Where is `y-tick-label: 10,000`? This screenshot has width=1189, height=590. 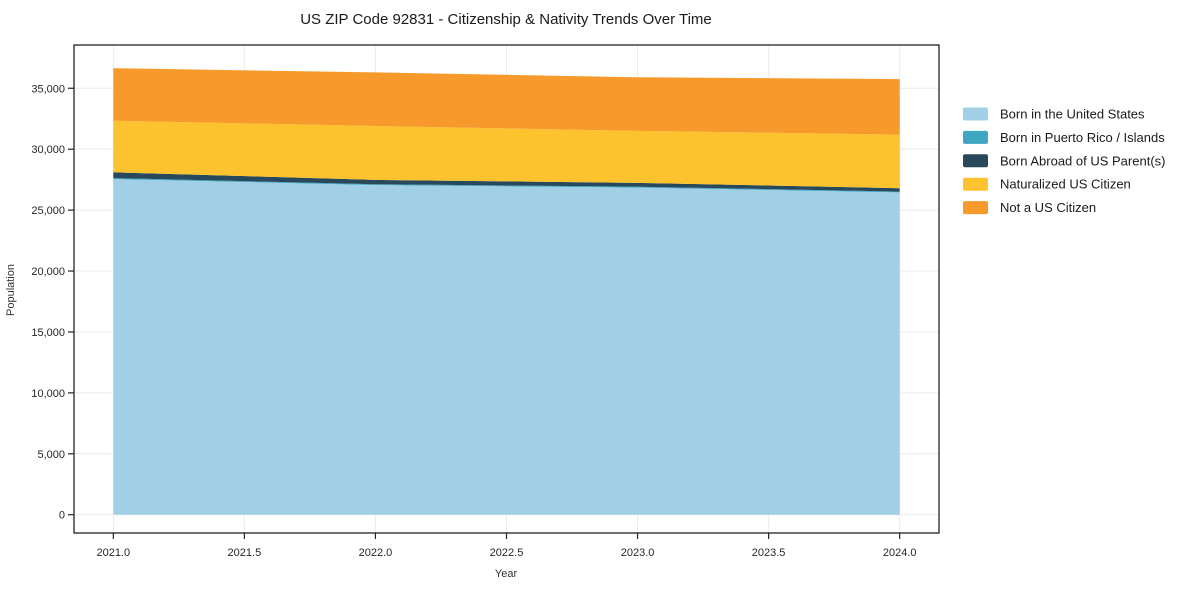
y-tick-label: 10,000 is located at coordinates (48, 394).